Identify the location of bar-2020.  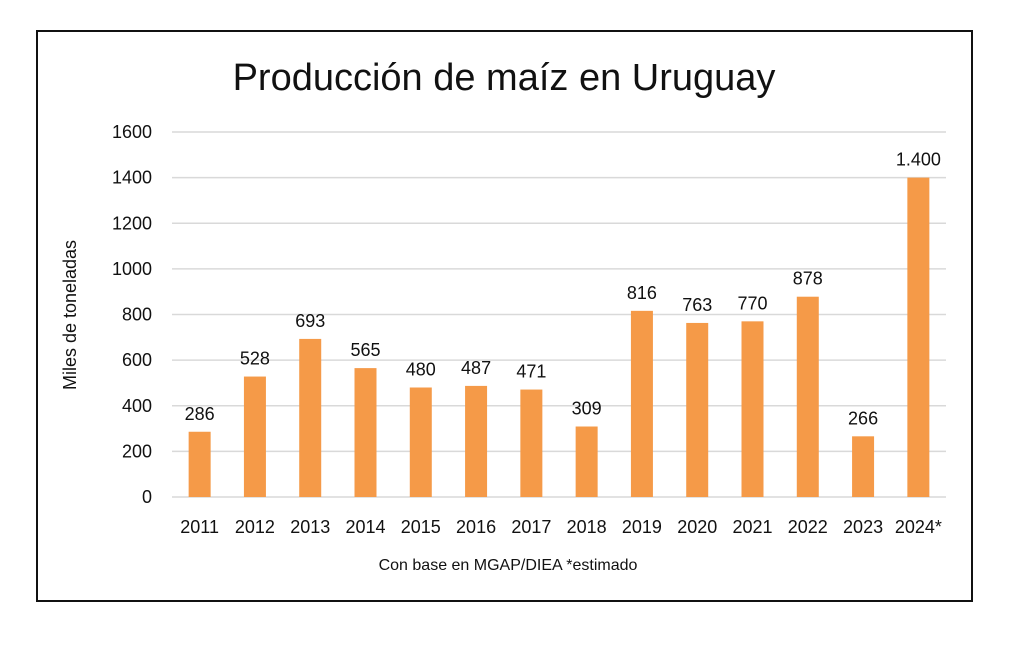
(697, 409).